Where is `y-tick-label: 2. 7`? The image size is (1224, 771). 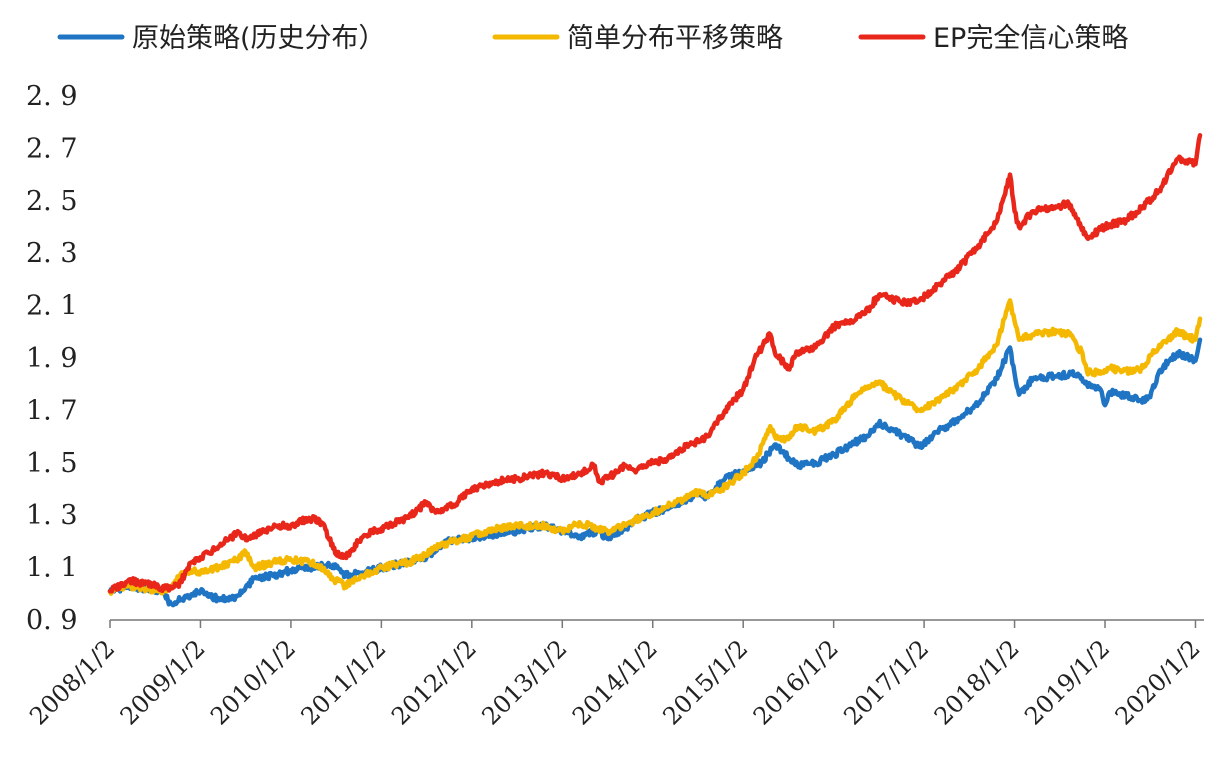
y-tick-label: 2. 7 is located at coordinates (52, 148).